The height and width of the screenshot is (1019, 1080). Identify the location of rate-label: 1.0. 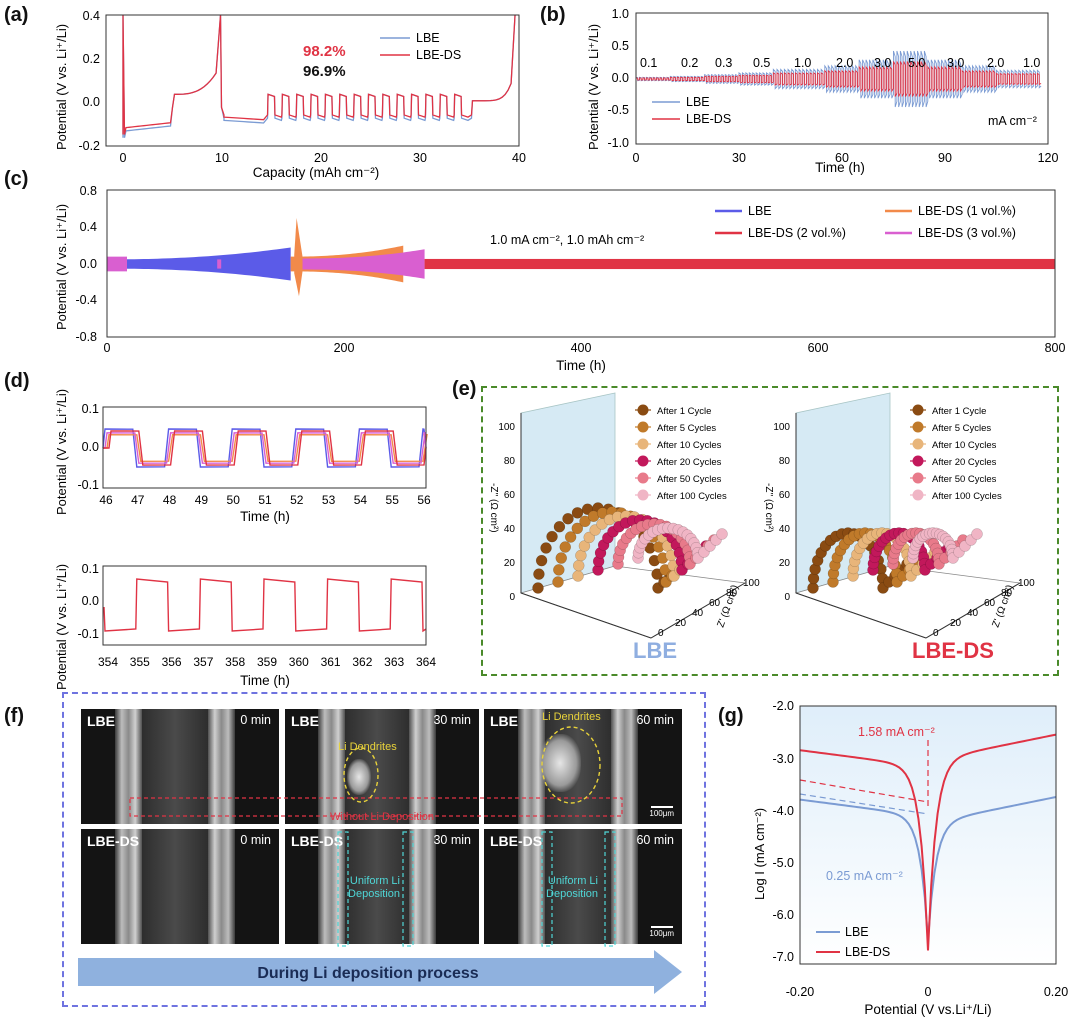
(802, 63).